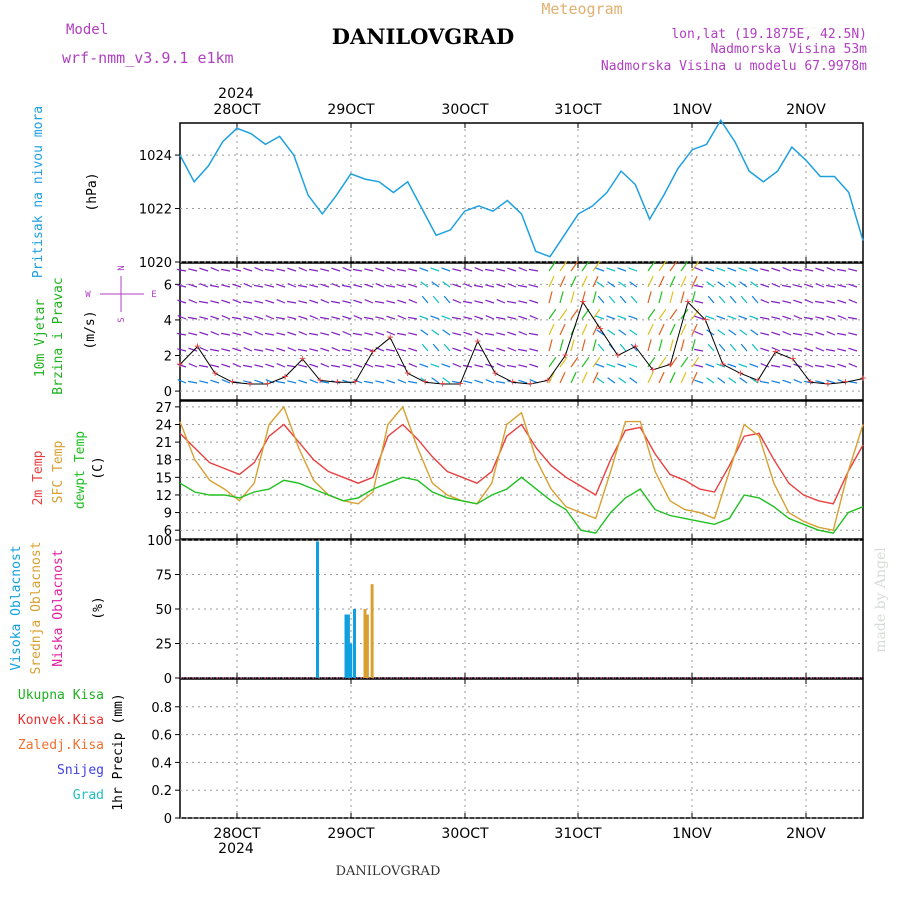  What do you see at coordinates (465, 834) in the screenshot?
I see `date-label-bottom-2: 30OCT` at bounding box center [465, 834].